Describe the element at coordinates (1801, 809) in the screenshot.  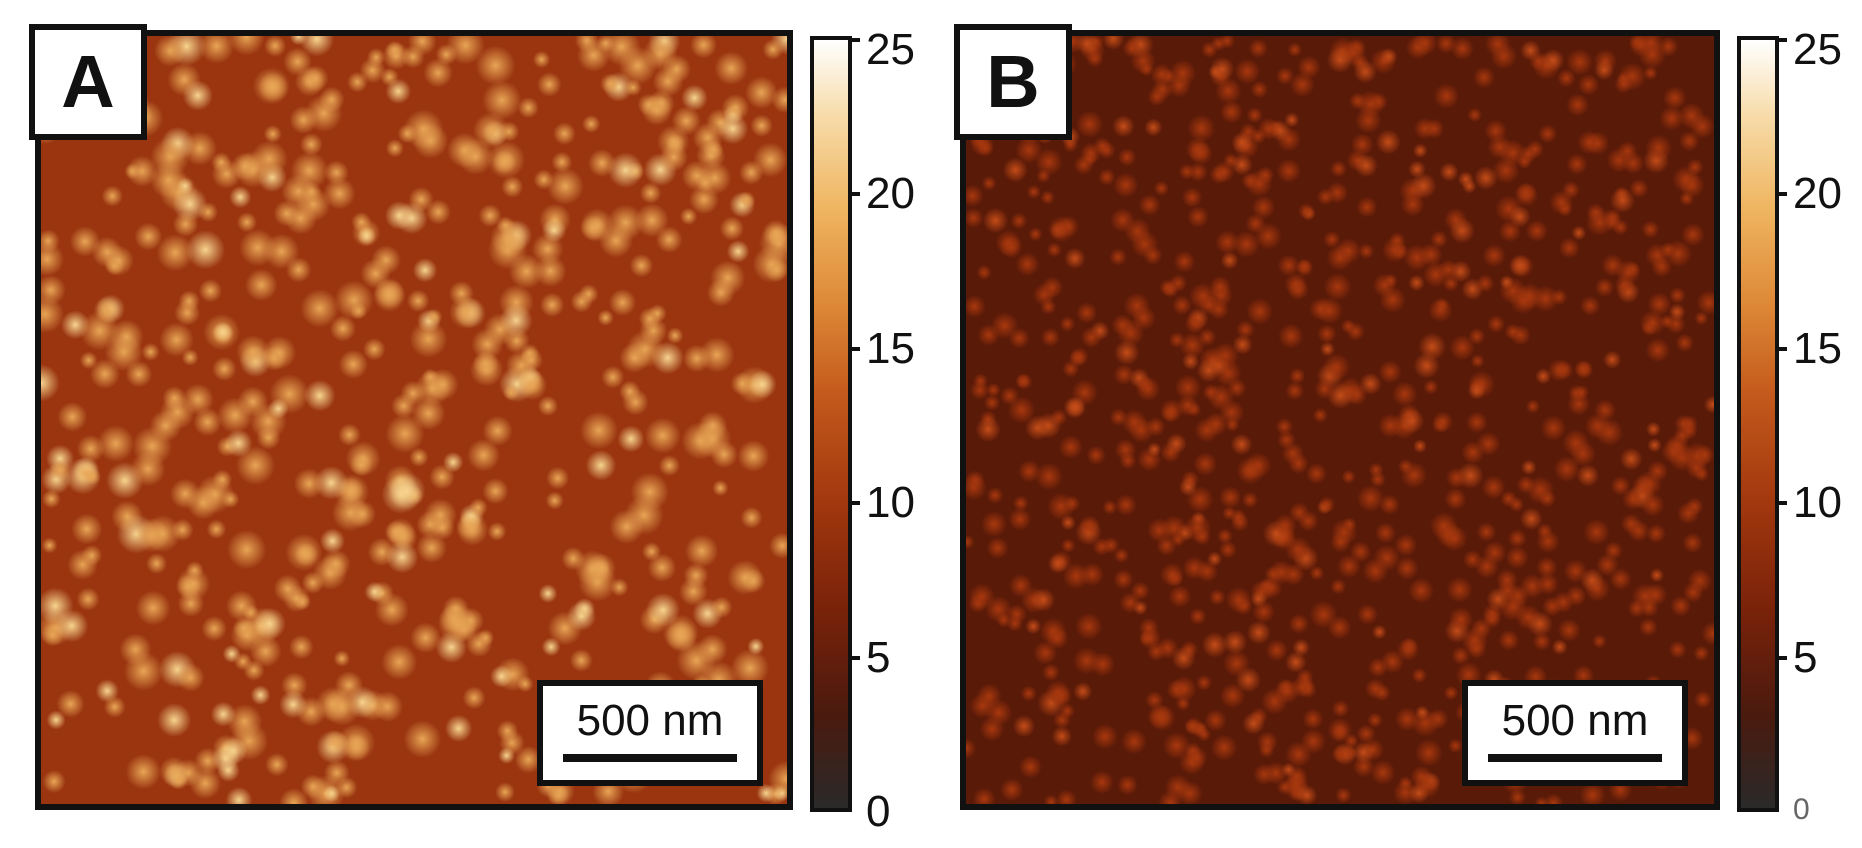
I see `colorbar-b-label-0: 0` at that location.